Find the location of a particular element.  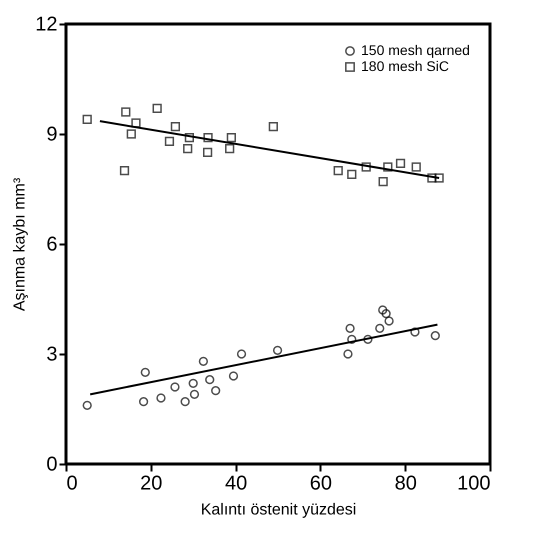

x-tick-label: 40 is located at coordinates (236, 483).